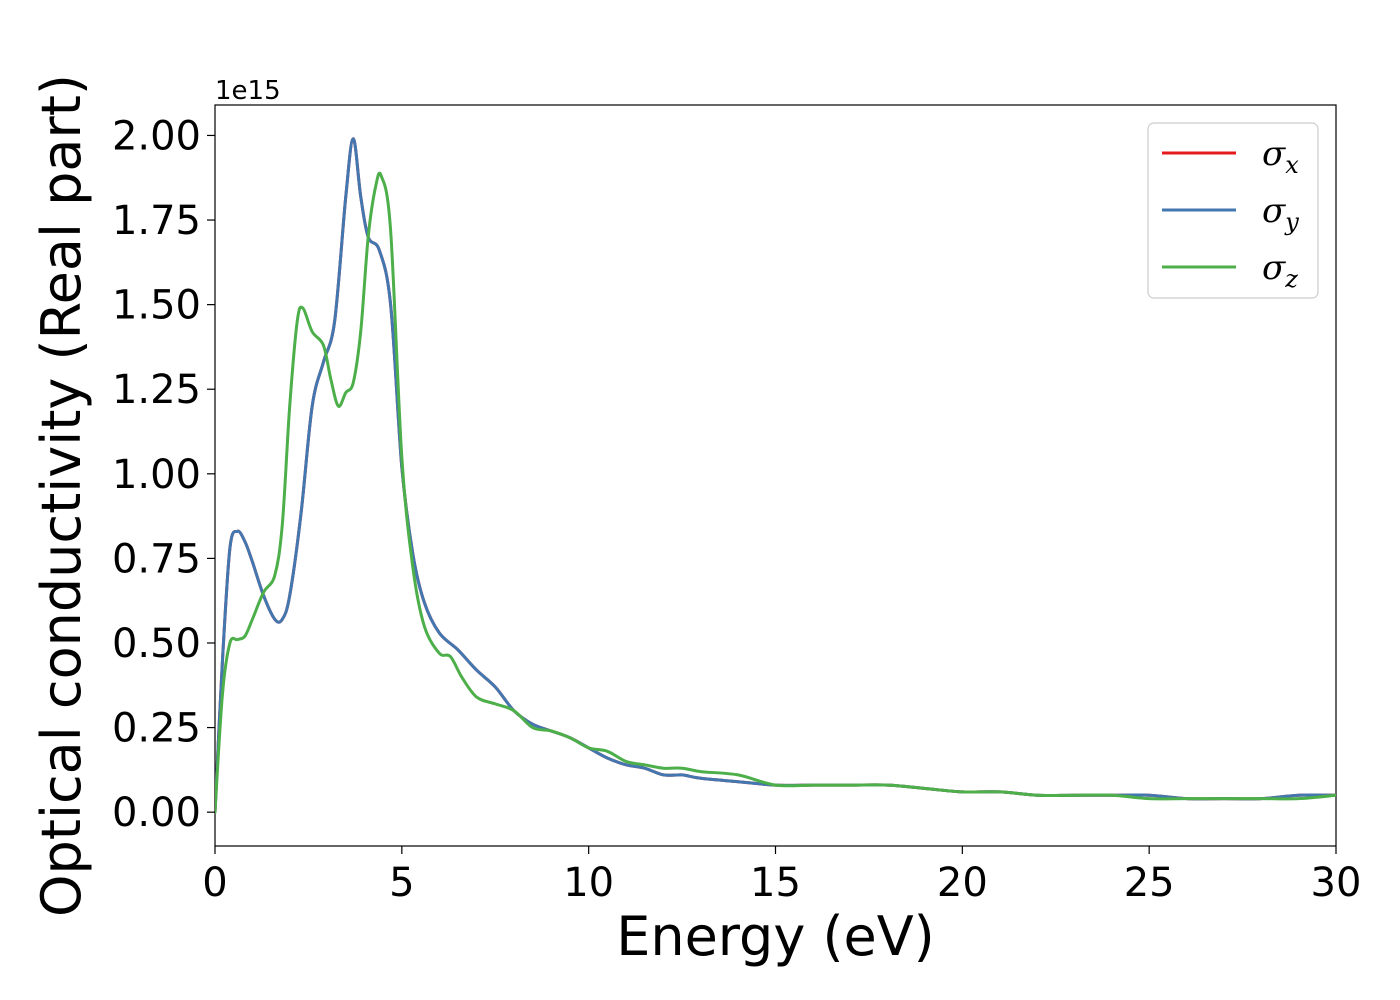 The height and width of the screenshot is (1000, 1400). Describe the element at coordinates (1336, 883) in the screenshot. I see `x-tick-label: 30` at that location.